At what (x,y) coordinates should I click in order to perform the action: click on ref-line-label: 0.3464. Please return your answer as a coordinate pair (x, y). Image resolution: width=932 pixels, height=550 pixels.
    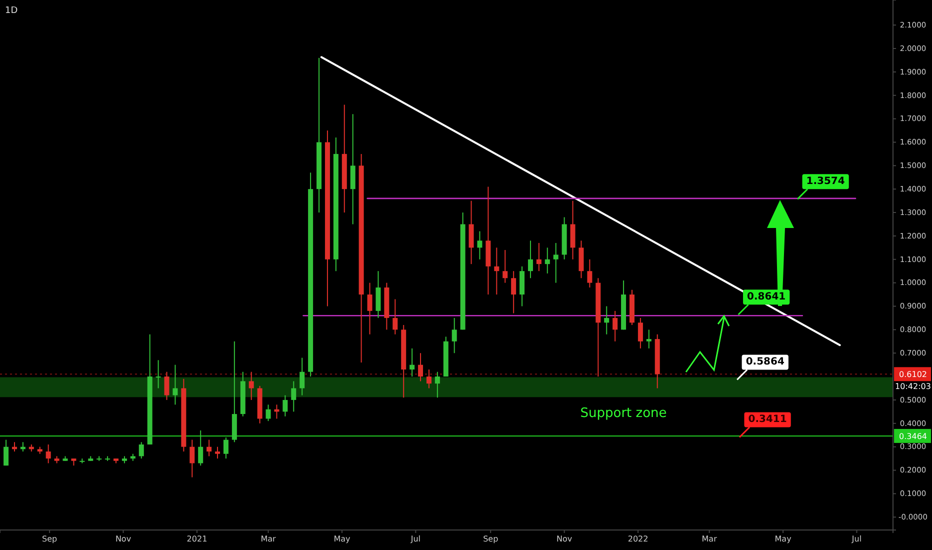
    Looking at the image, I should click on (913, 436).